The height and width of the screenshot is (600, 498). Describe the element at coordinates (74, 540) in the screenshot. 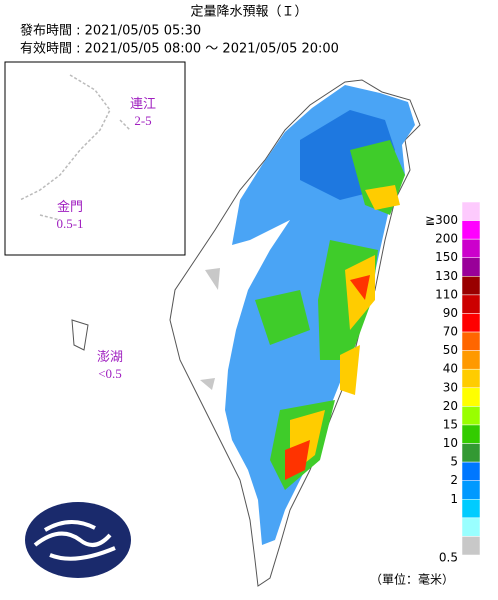

I see `logo-swirl` at that location.